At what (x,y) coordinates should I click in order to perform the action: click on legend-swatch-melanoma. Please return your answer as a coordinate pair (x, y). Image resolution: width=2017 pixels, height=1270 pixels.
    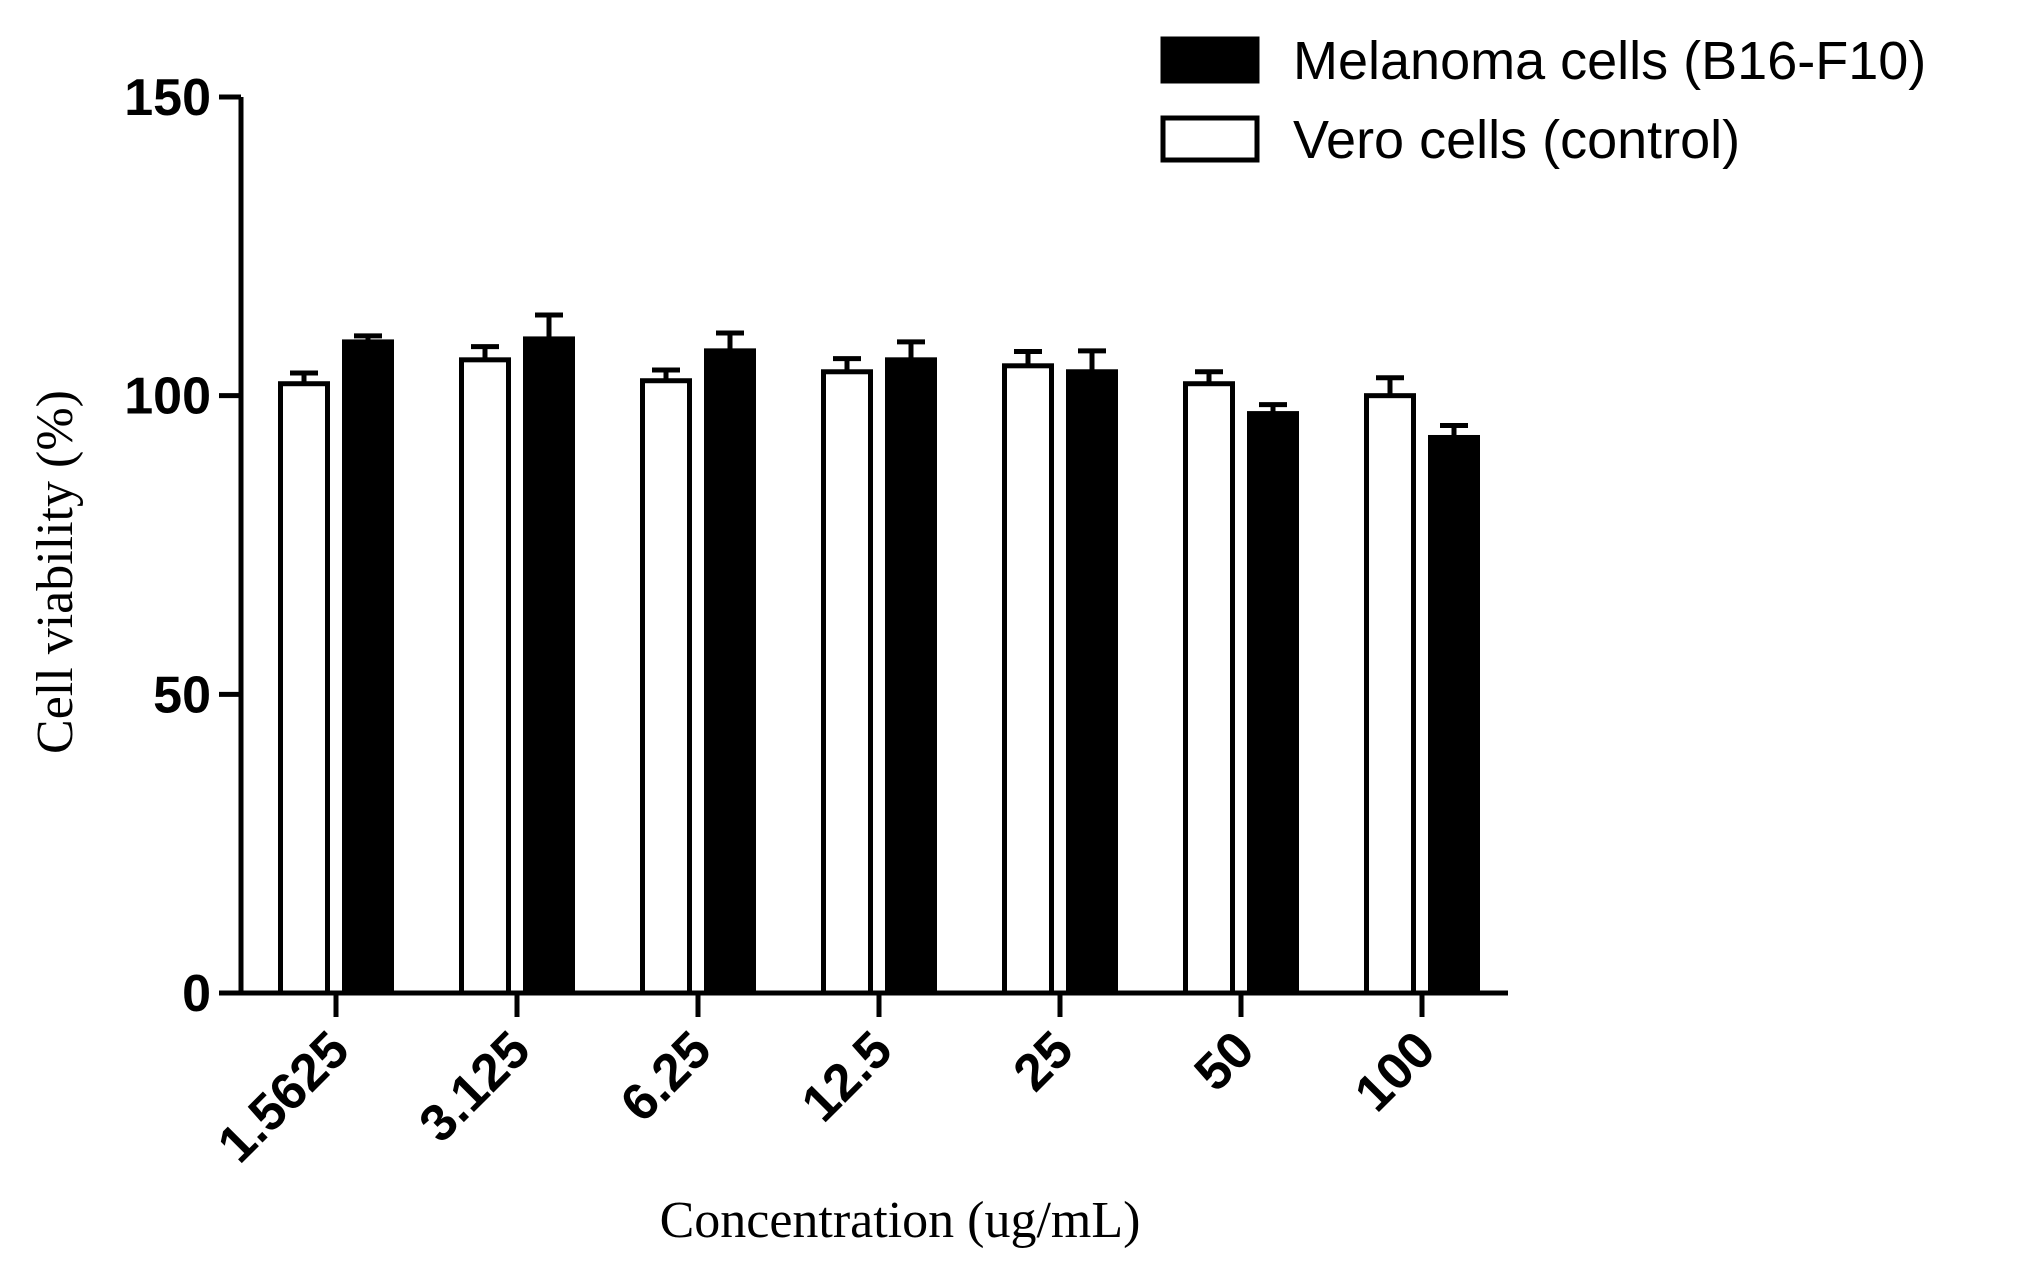
    Looking at the image, I should click on (1210, 60).